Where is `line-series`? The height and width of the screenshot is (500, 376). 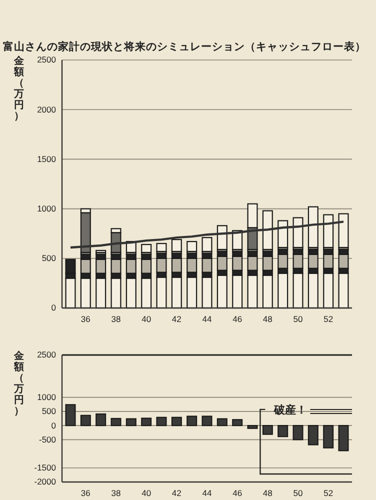
line-series is located at coordinates (207, 234).